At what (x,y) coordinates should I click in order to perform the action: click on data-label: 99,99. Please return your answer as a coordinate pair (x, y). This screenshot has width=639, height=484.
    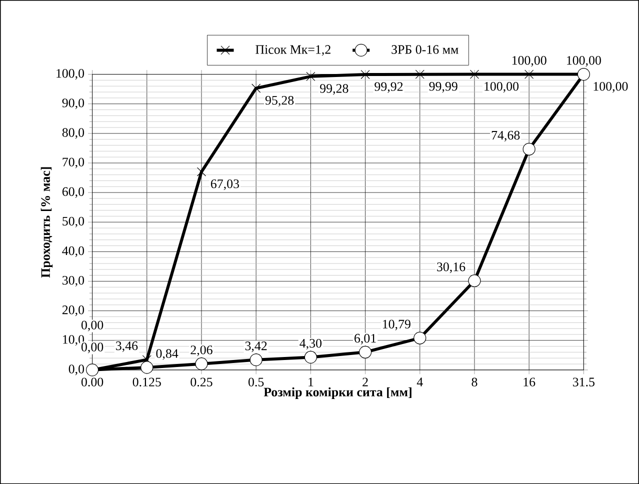
    Looking at the image, I should click on (443, 87).